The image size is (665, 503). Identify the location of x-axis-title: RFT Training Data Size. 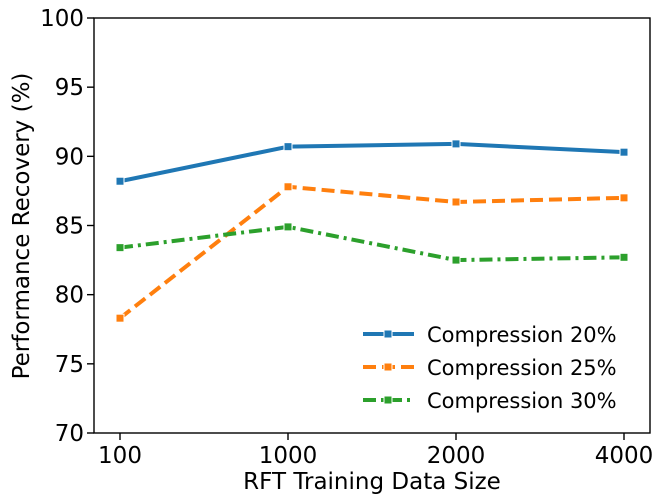
(372, 482).